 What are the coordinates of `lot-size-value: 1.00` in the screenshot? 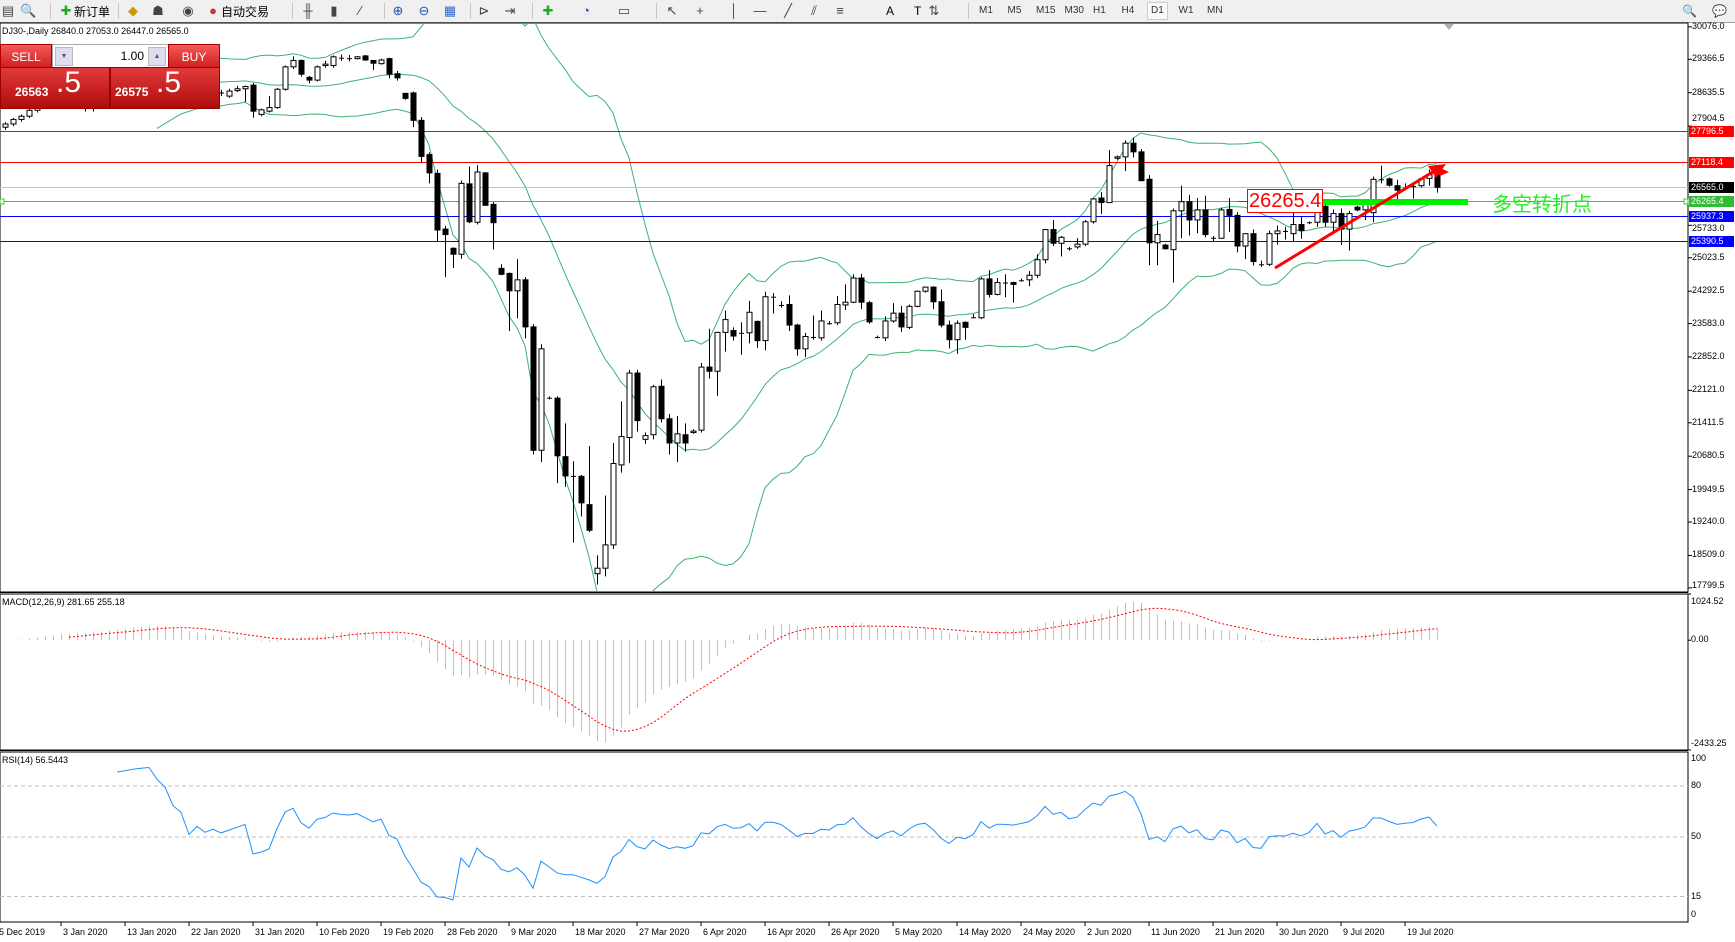 It's located at (132, 56).